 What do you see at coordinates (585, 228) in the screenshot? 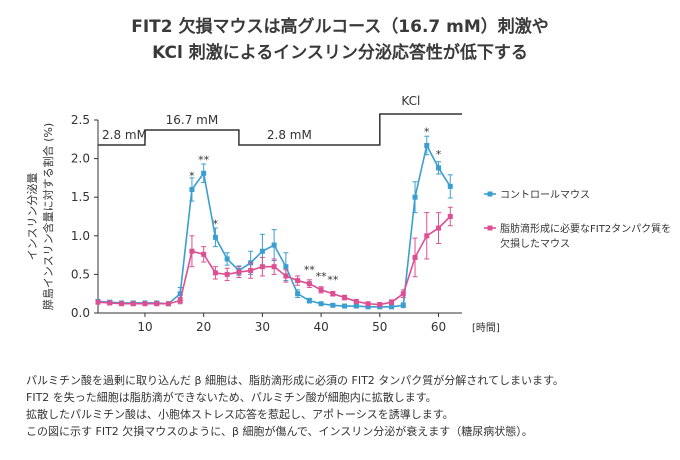
I see `legend-label: 脂肪滴形成に必要なFIT2タンパク質を` at bounding box center [585, 228].